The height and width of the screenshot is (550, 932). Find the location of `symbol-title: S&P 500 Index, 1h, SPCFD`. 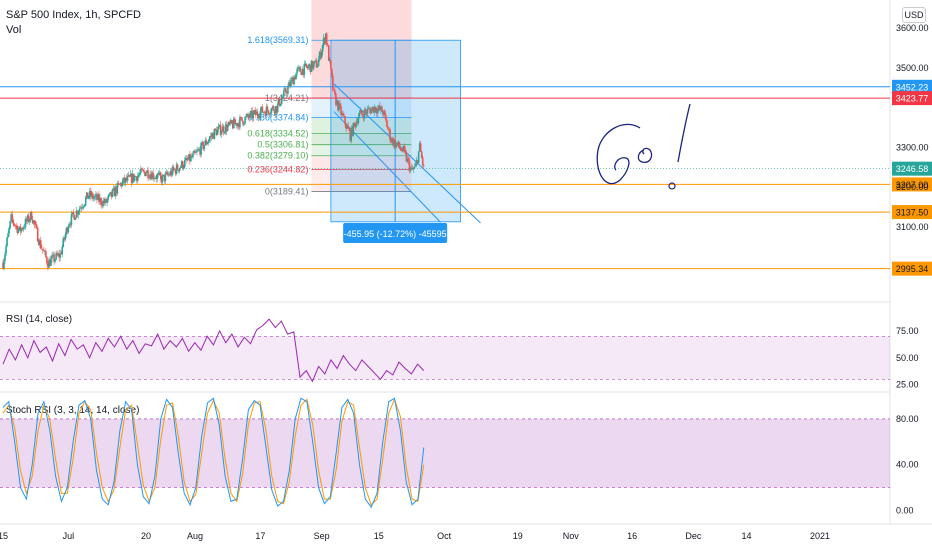

symbol-title: S&P 500 Index, 1h, SPCFD is located at coordinates (73, 15).